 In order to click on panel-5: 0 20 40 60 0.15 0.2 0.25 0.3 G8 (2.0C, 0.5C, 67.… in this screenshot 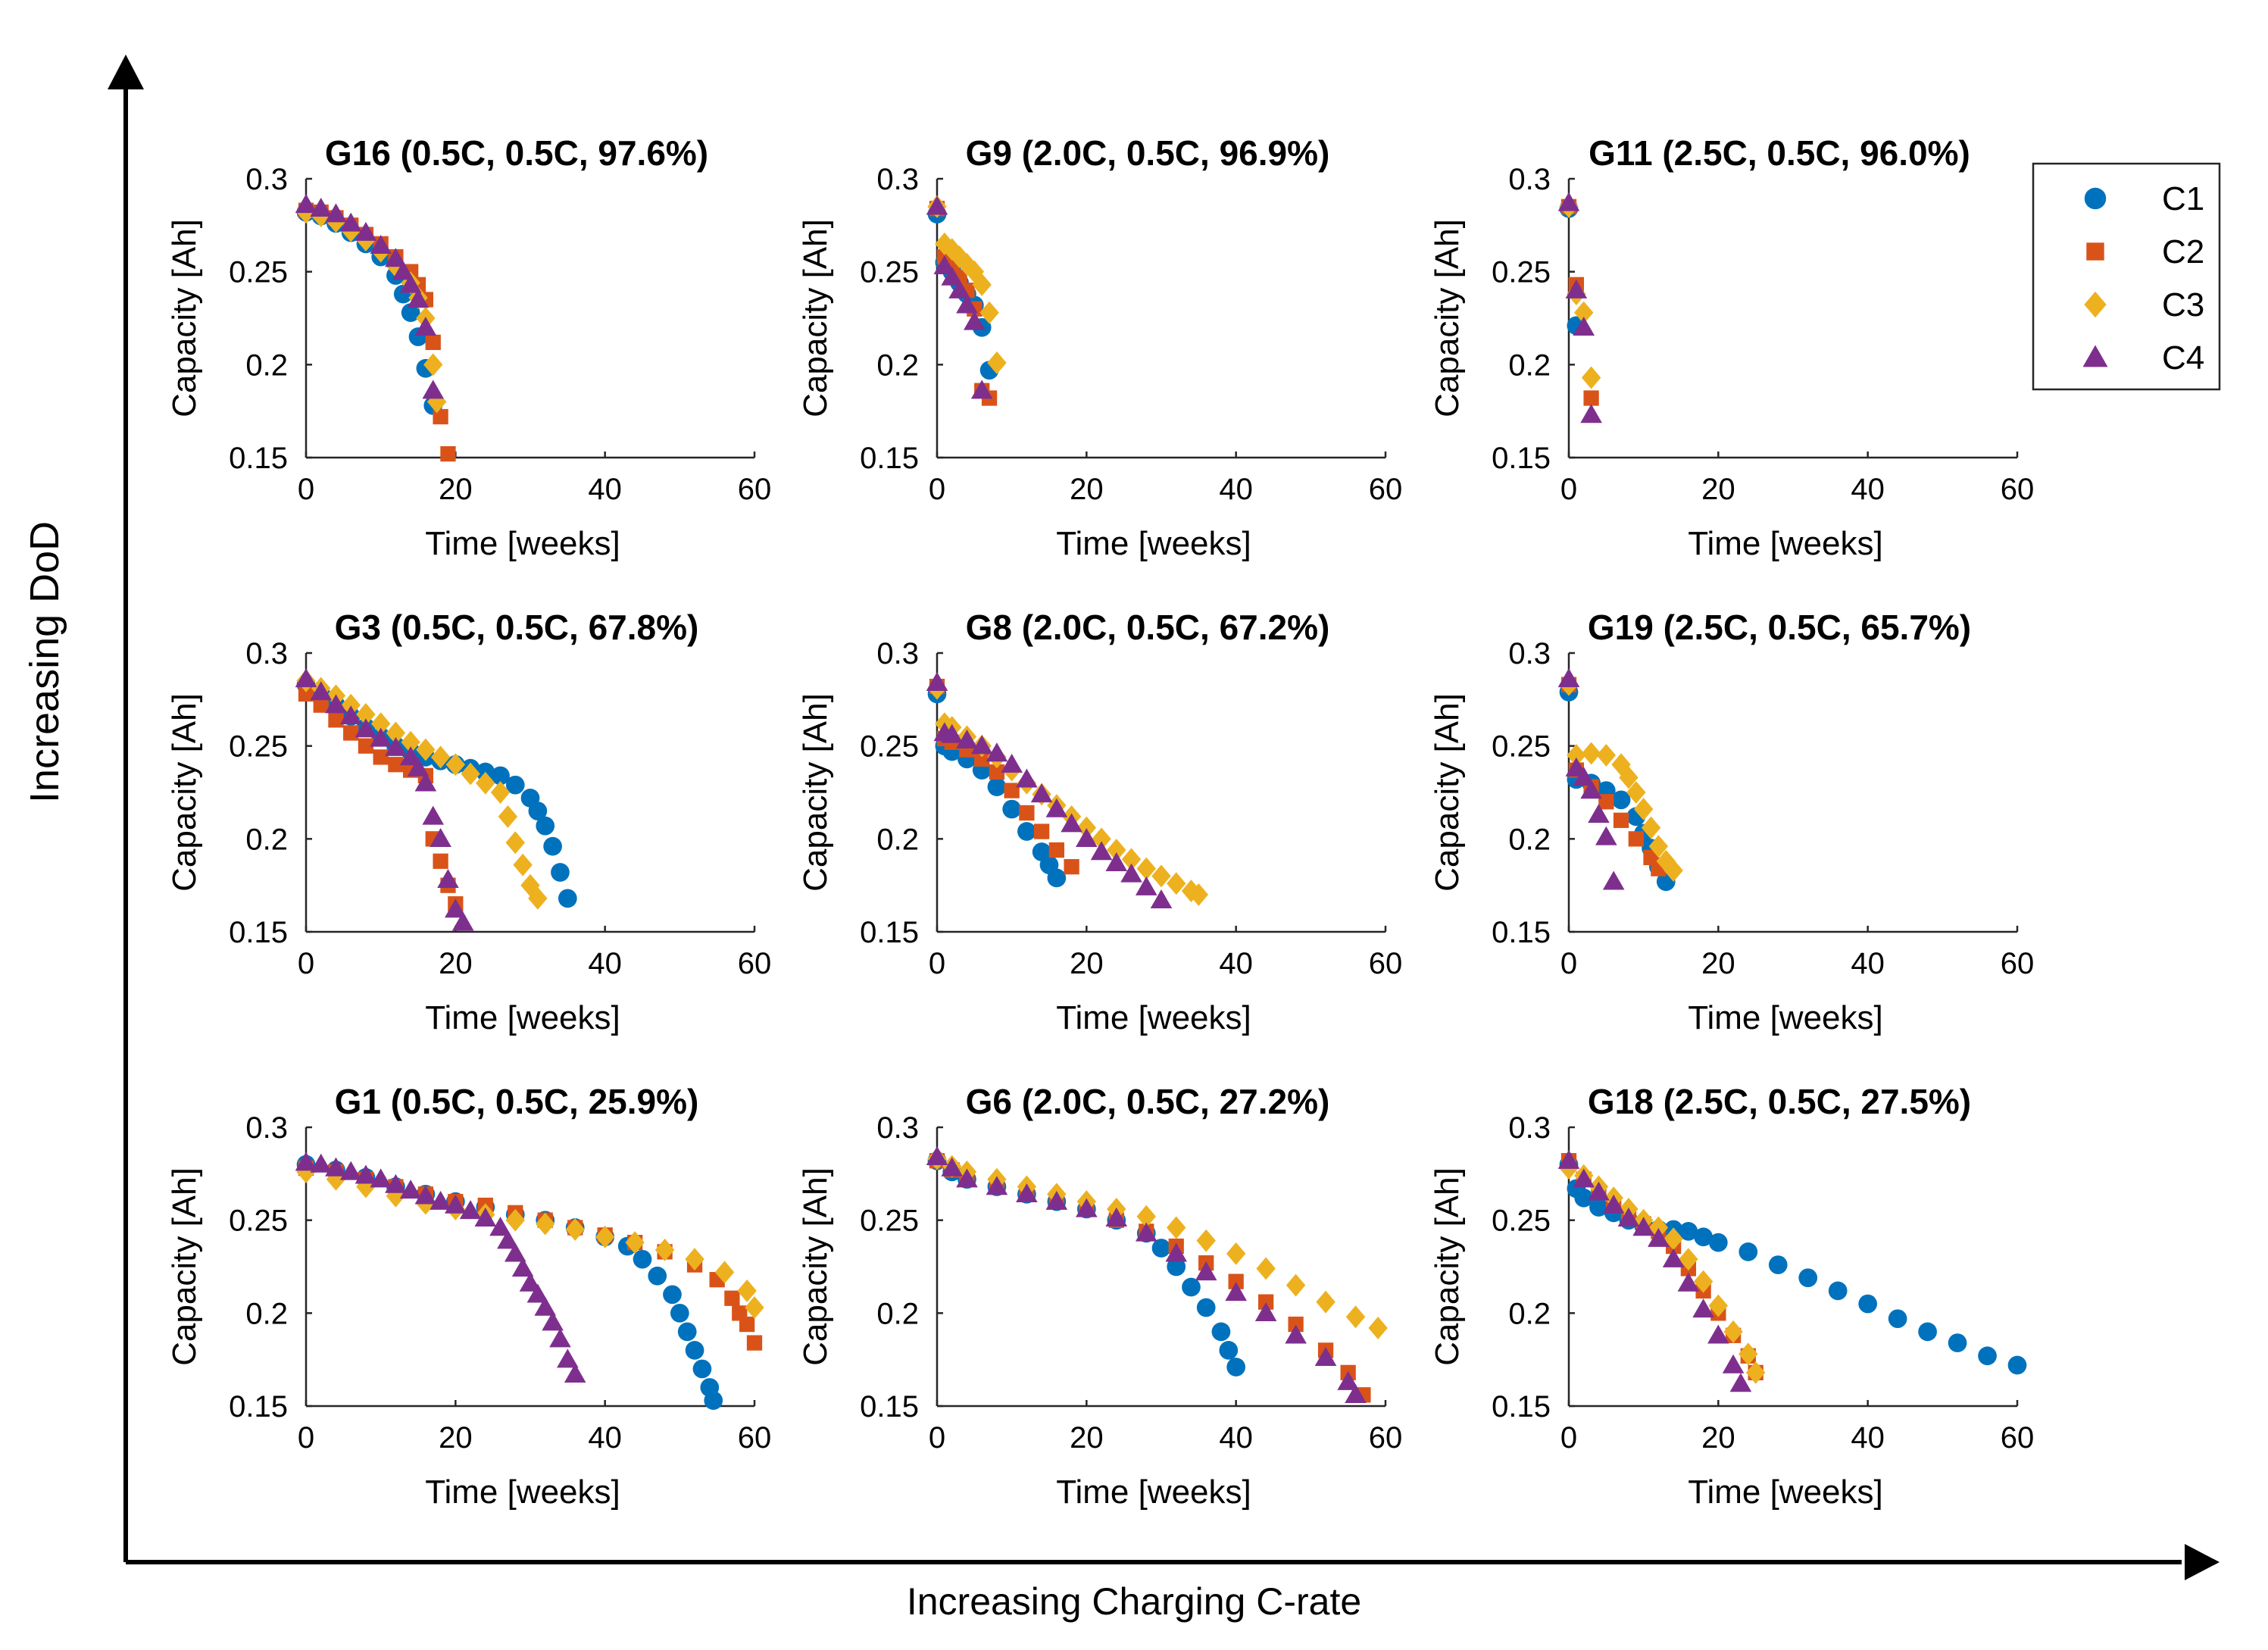, I will do `click(1099, 822)`.